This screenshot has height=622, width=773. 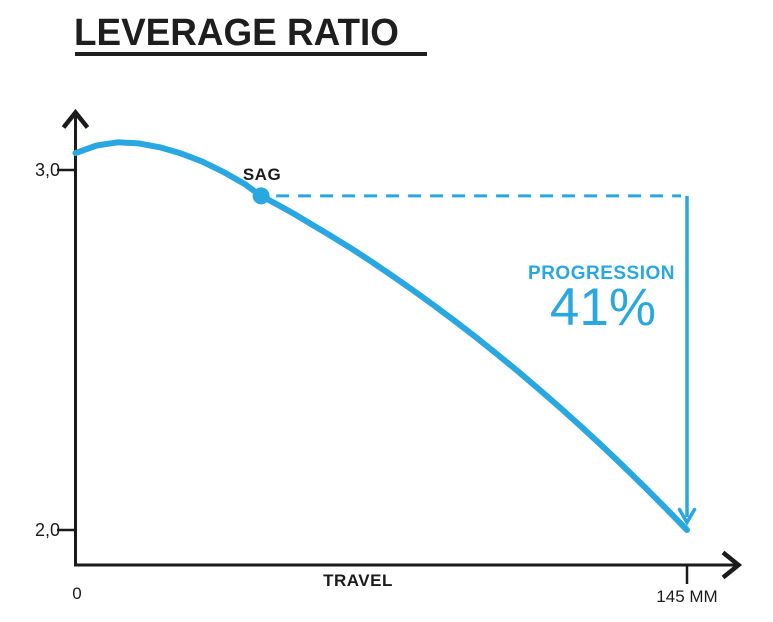 What do you see at coordinates (602, 307) in the screenshot?
I see `progression-annotation-value: 41%` at bounding box center [602, 307].